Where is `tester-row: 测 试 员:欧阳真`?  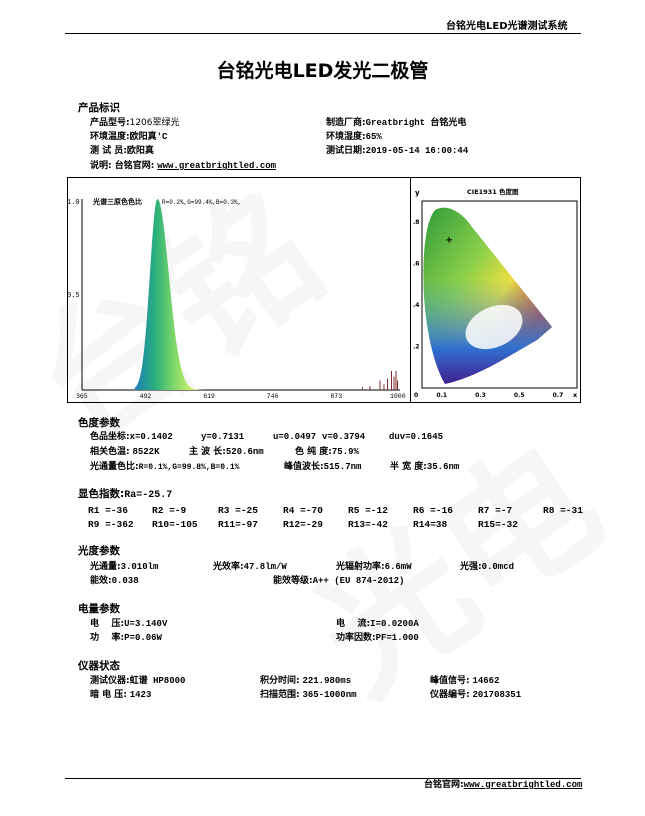 tester-row: 测 试 员:欧阳真 is located at coordinates (122, 151).